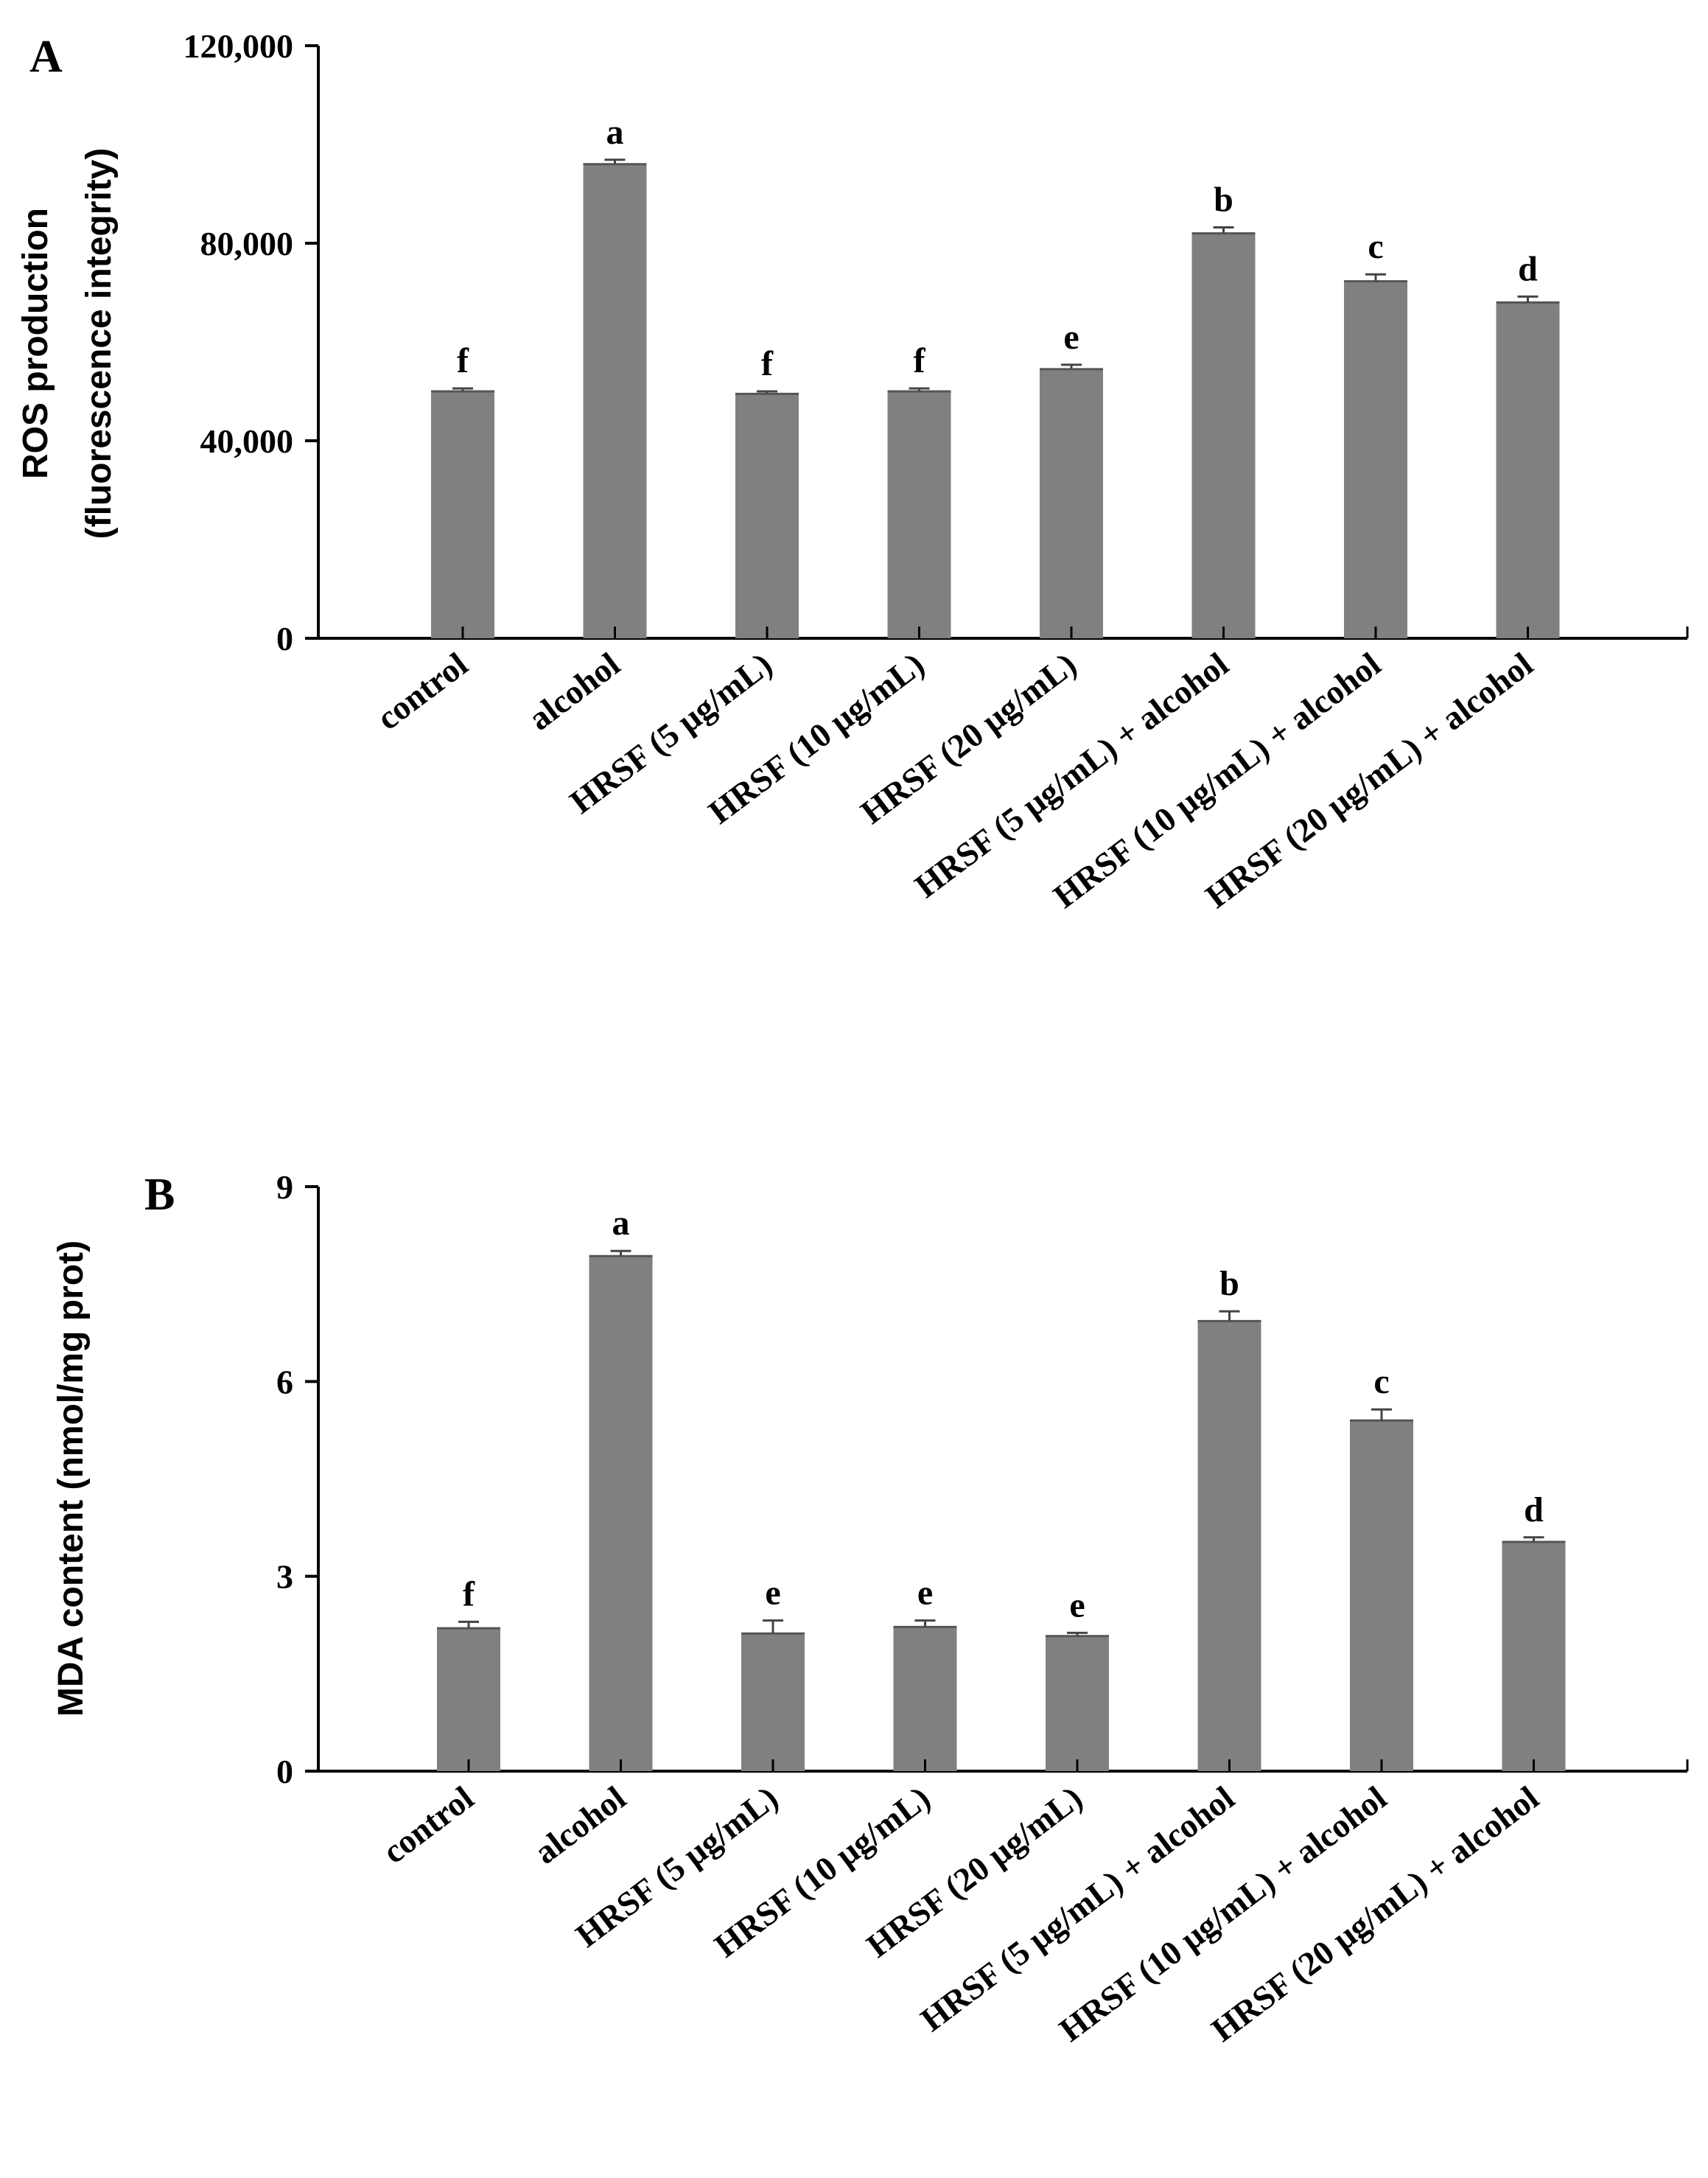  I want to click on y-tick-label: 9, so click(284, 1187).